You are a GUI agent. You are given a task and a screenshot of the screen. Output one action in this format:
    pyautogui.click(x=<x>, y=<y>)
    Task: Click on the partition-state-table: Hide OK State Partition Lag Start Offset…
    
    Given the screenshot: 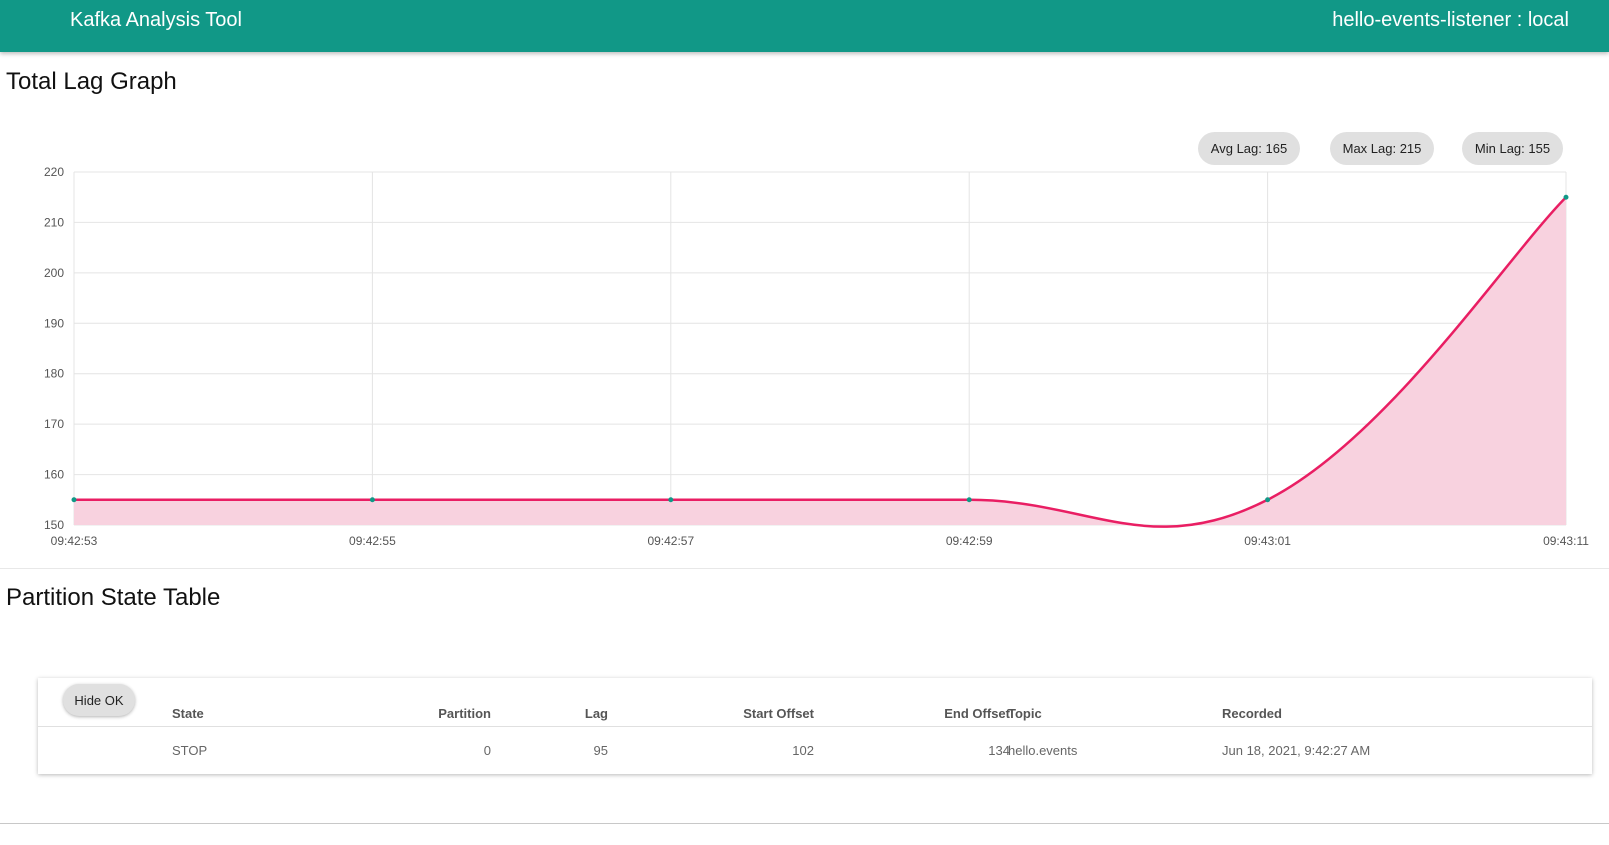 What is the action you would take?
    pyautogui.click(x=815, y=726)
    